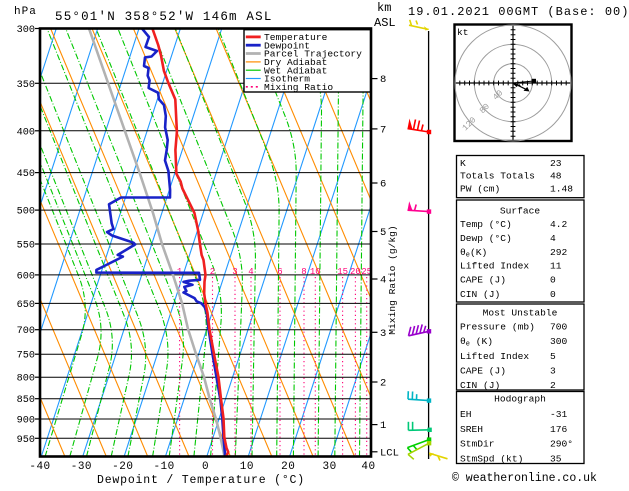 The image size is (629, 491). I want to click on svg-text: -30, so click(81, 467).